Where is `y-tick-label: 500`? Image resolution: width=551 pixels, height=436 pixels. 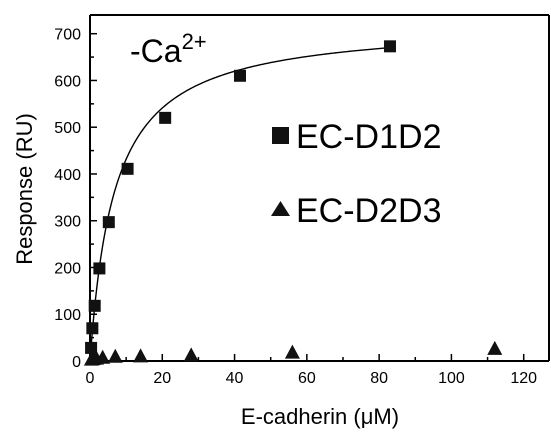
y-tick-label: 500 is located at coordinates (67, 128).